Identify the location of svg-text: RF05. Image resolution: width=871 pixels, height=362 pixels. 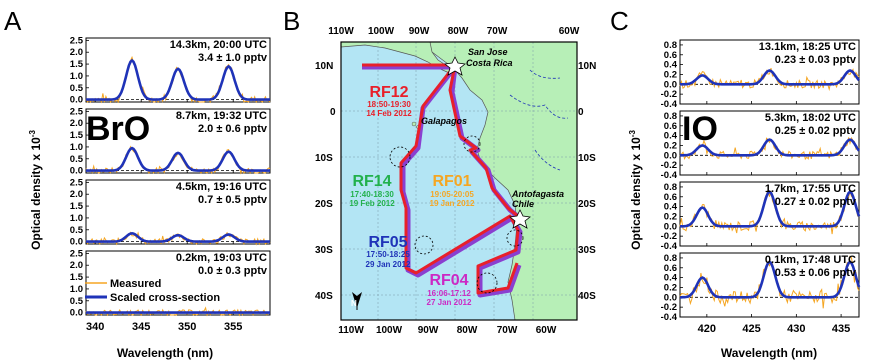
(387, 242).